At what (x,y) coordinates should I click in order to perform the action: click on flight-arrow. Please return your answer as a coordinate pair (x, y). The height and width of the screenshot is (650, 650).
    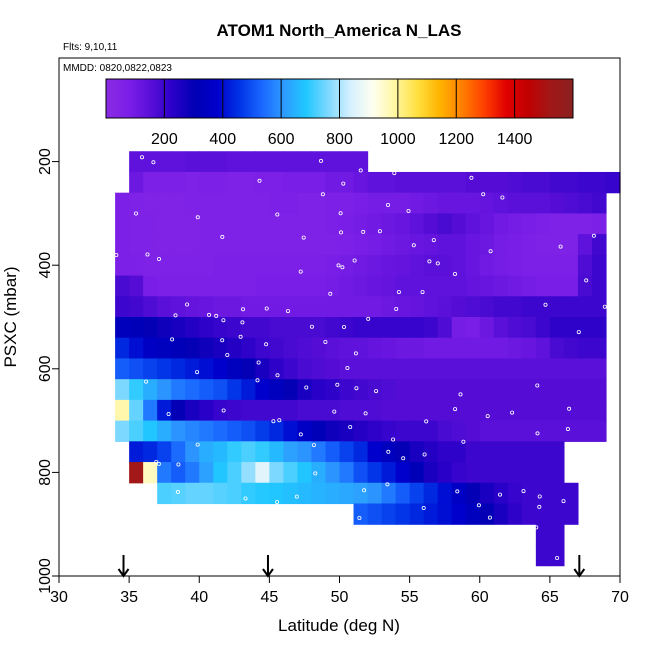
    Looking at the image, I should click on (579, 566).